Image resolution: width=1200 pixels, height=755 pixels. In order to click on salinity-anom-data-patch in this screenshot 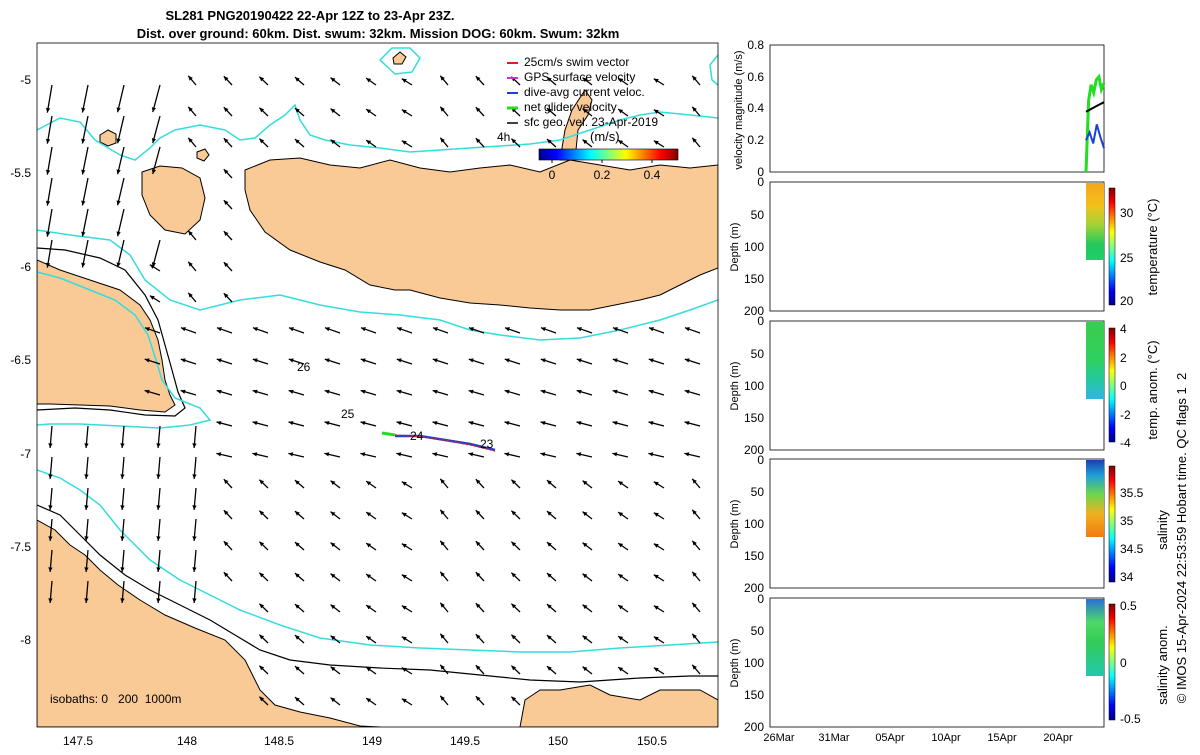, I will do `click(1095, 637)`.